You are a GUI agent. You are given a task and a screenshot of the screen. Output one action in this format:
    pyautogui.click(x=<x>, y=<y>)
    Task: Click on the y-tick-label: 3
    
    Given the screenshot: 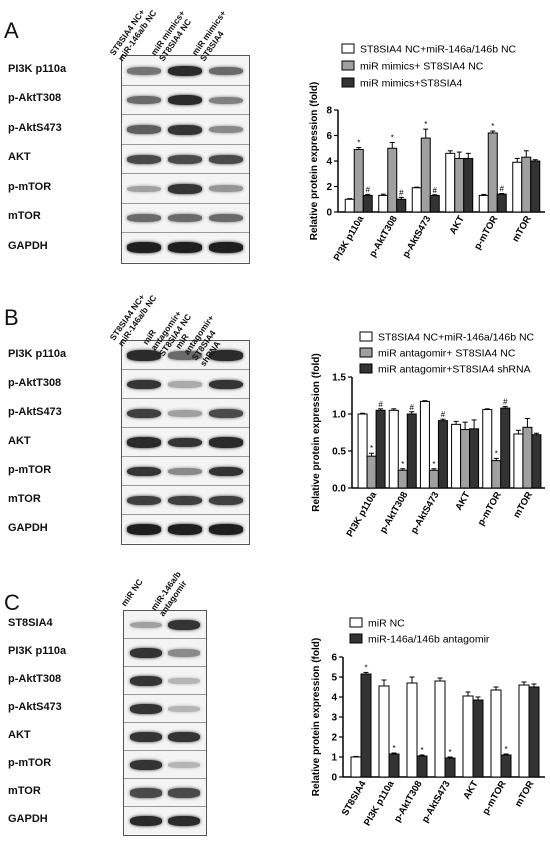 What is the action you would take?
    pyautogui.click(x=334, y=718)
    